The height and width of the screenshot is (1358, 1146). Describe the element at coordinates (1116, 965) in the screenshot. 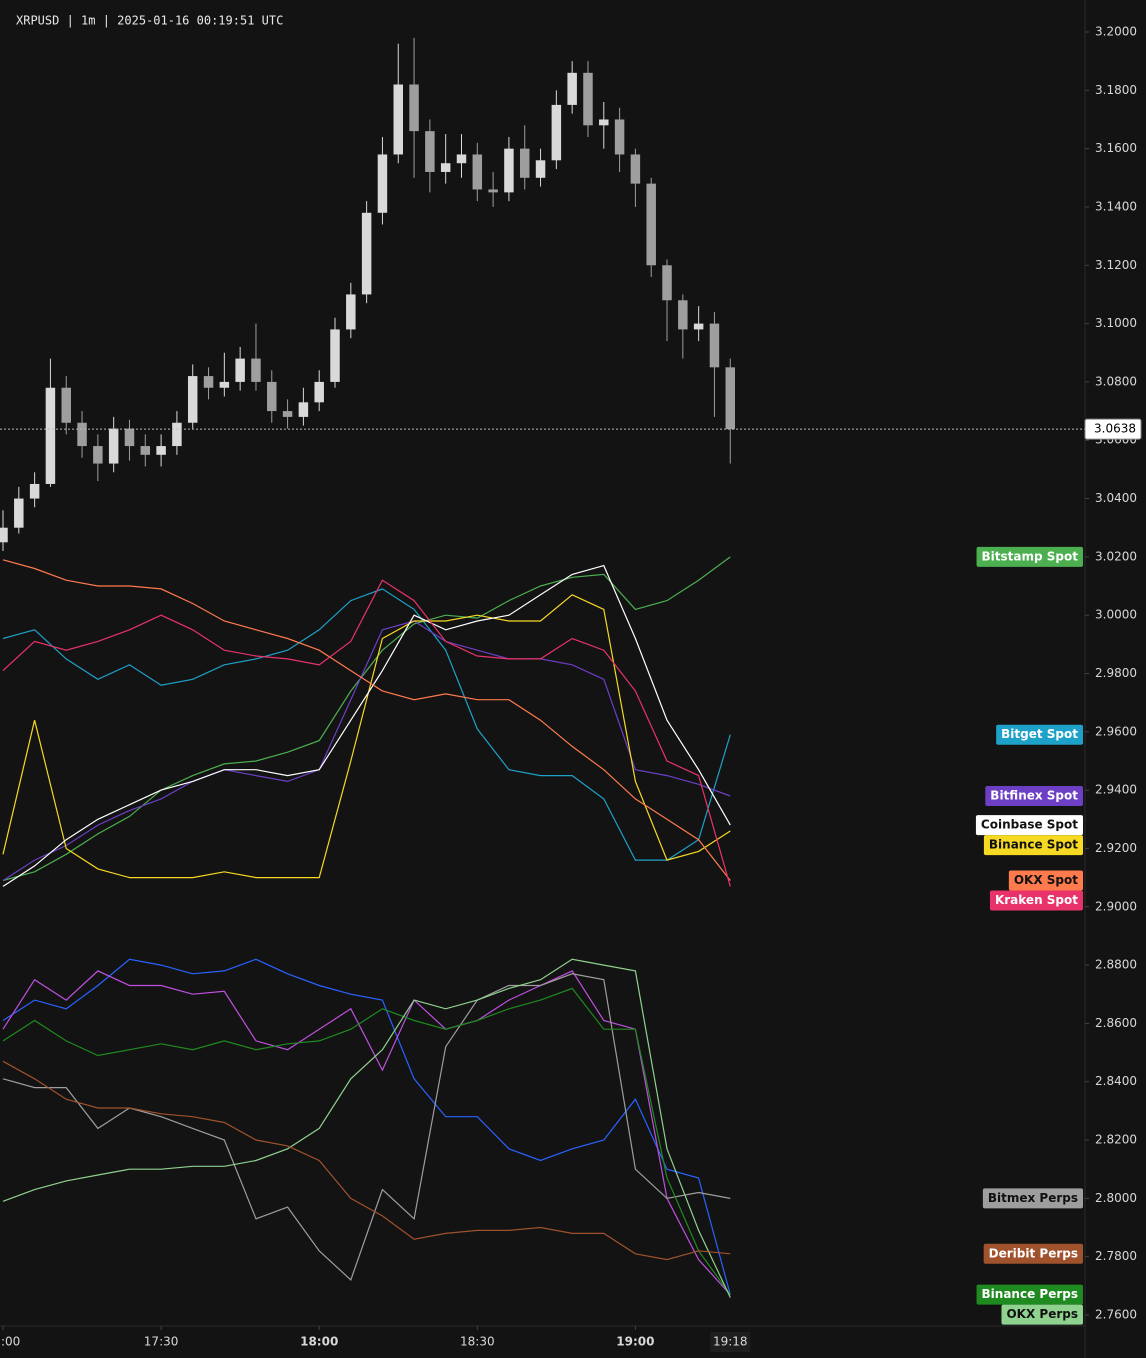

I see `y-tick-label: 2.8800` at that location.